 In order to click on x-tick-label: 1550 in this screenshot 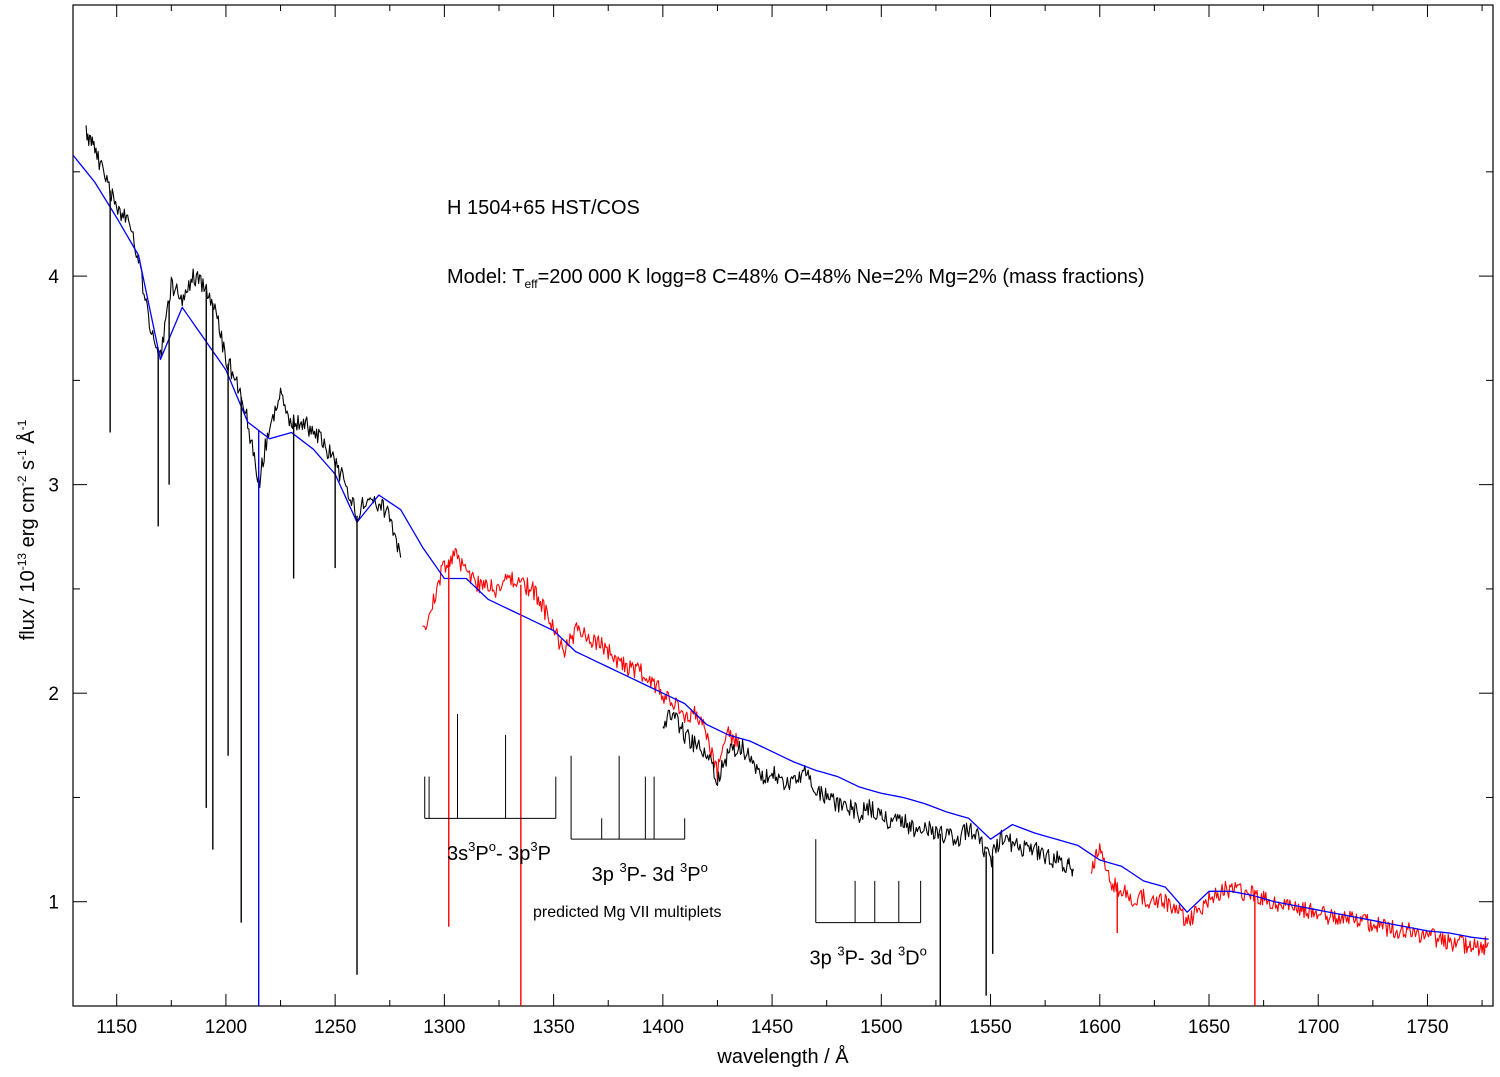, I will do `click(990, 1027)`.